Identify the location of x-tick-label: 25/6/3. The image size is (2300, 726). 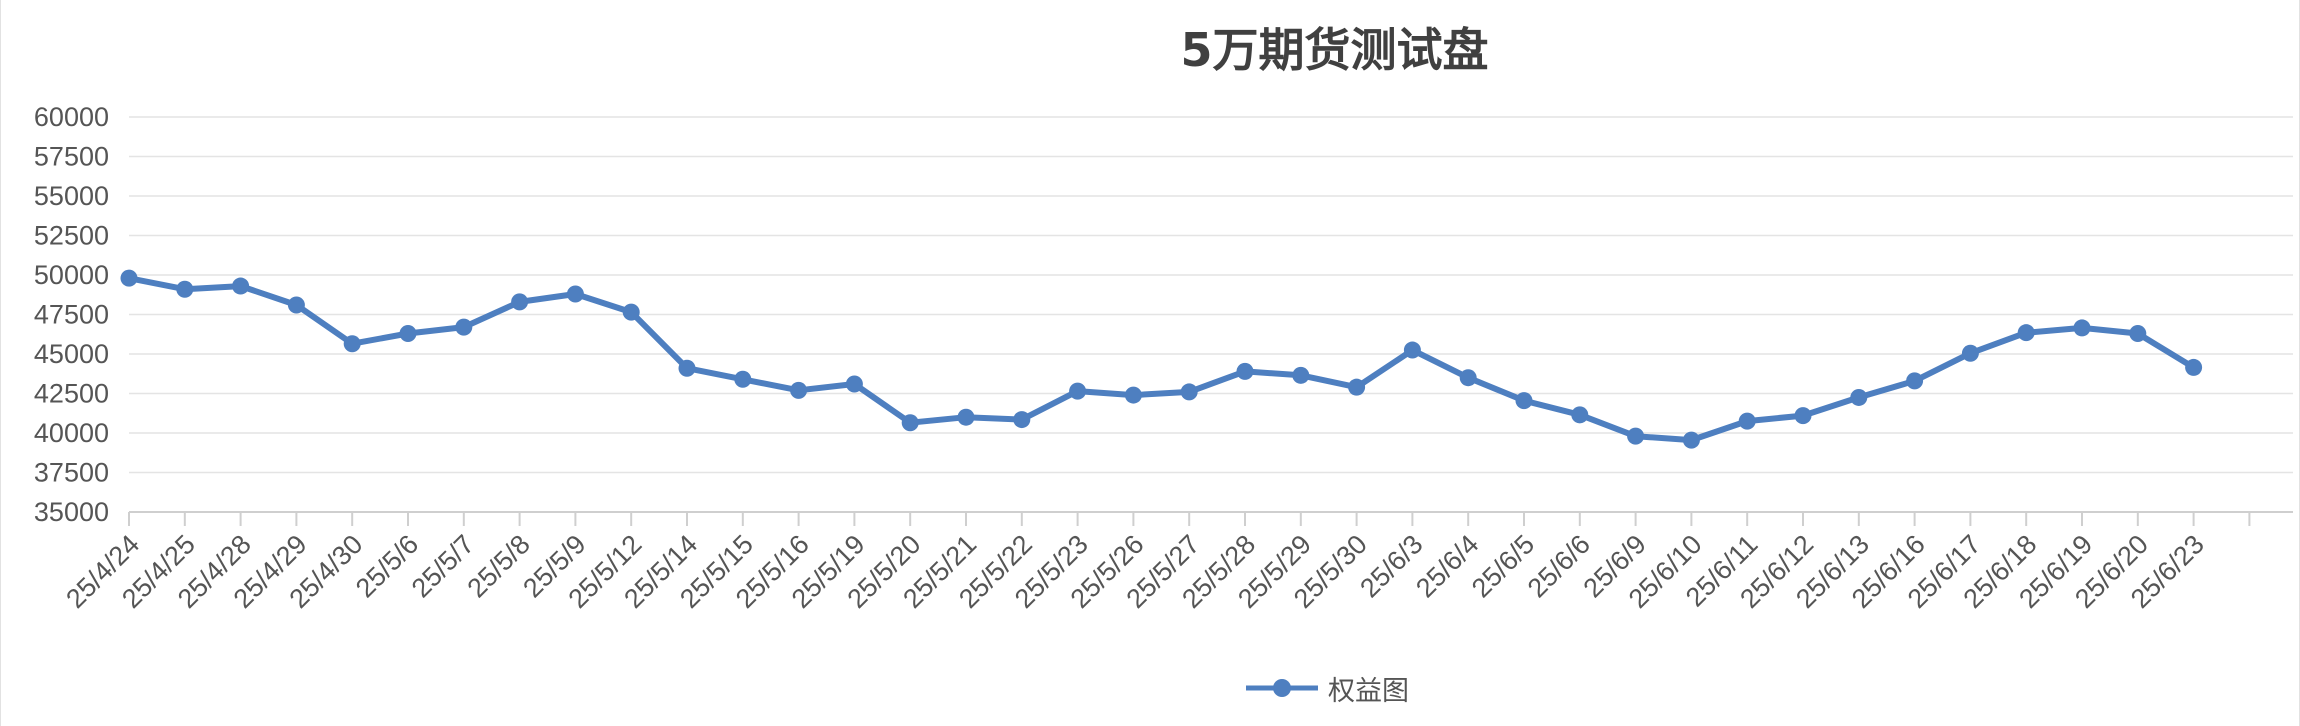
(1391, 566).